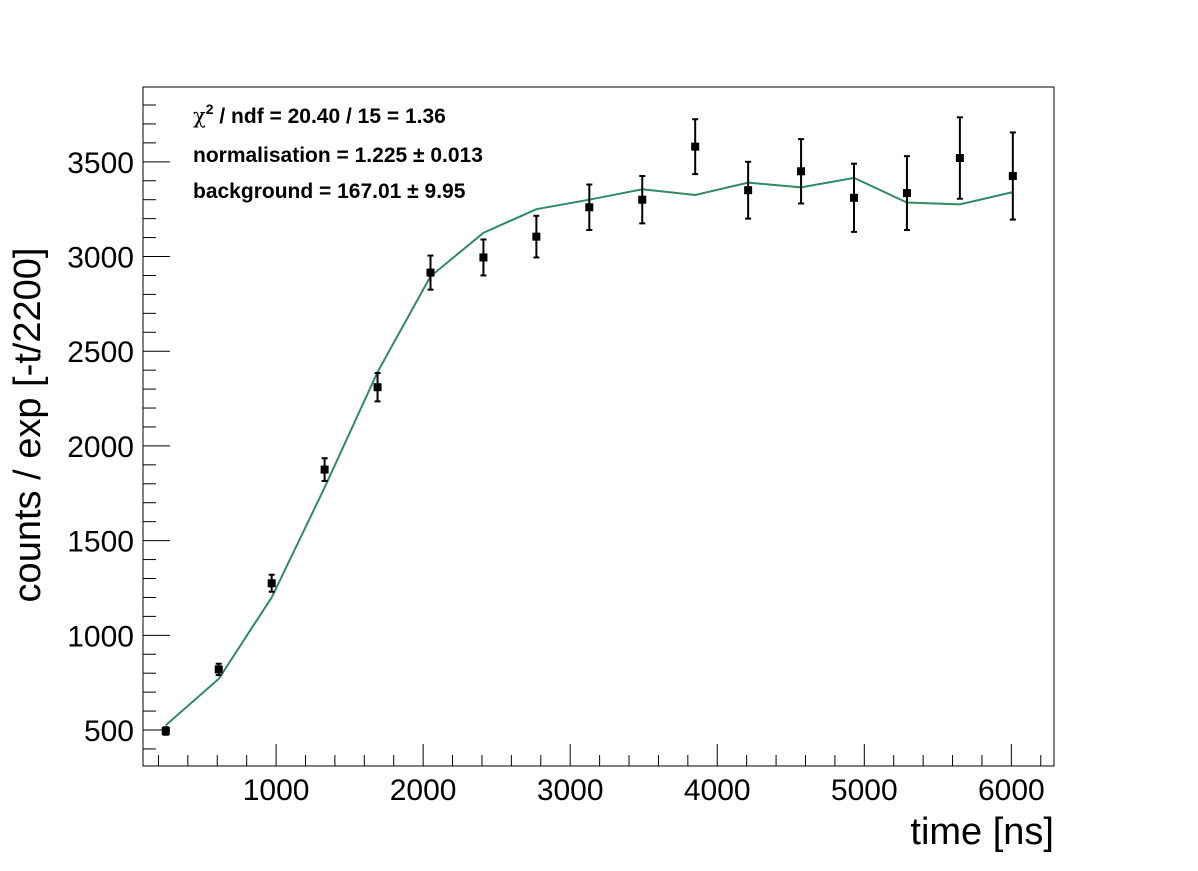  What do you see at coordinates (717, 790) in the screenshot?
I see `x-tick-label: 4000` at bounding box center [717, 790].